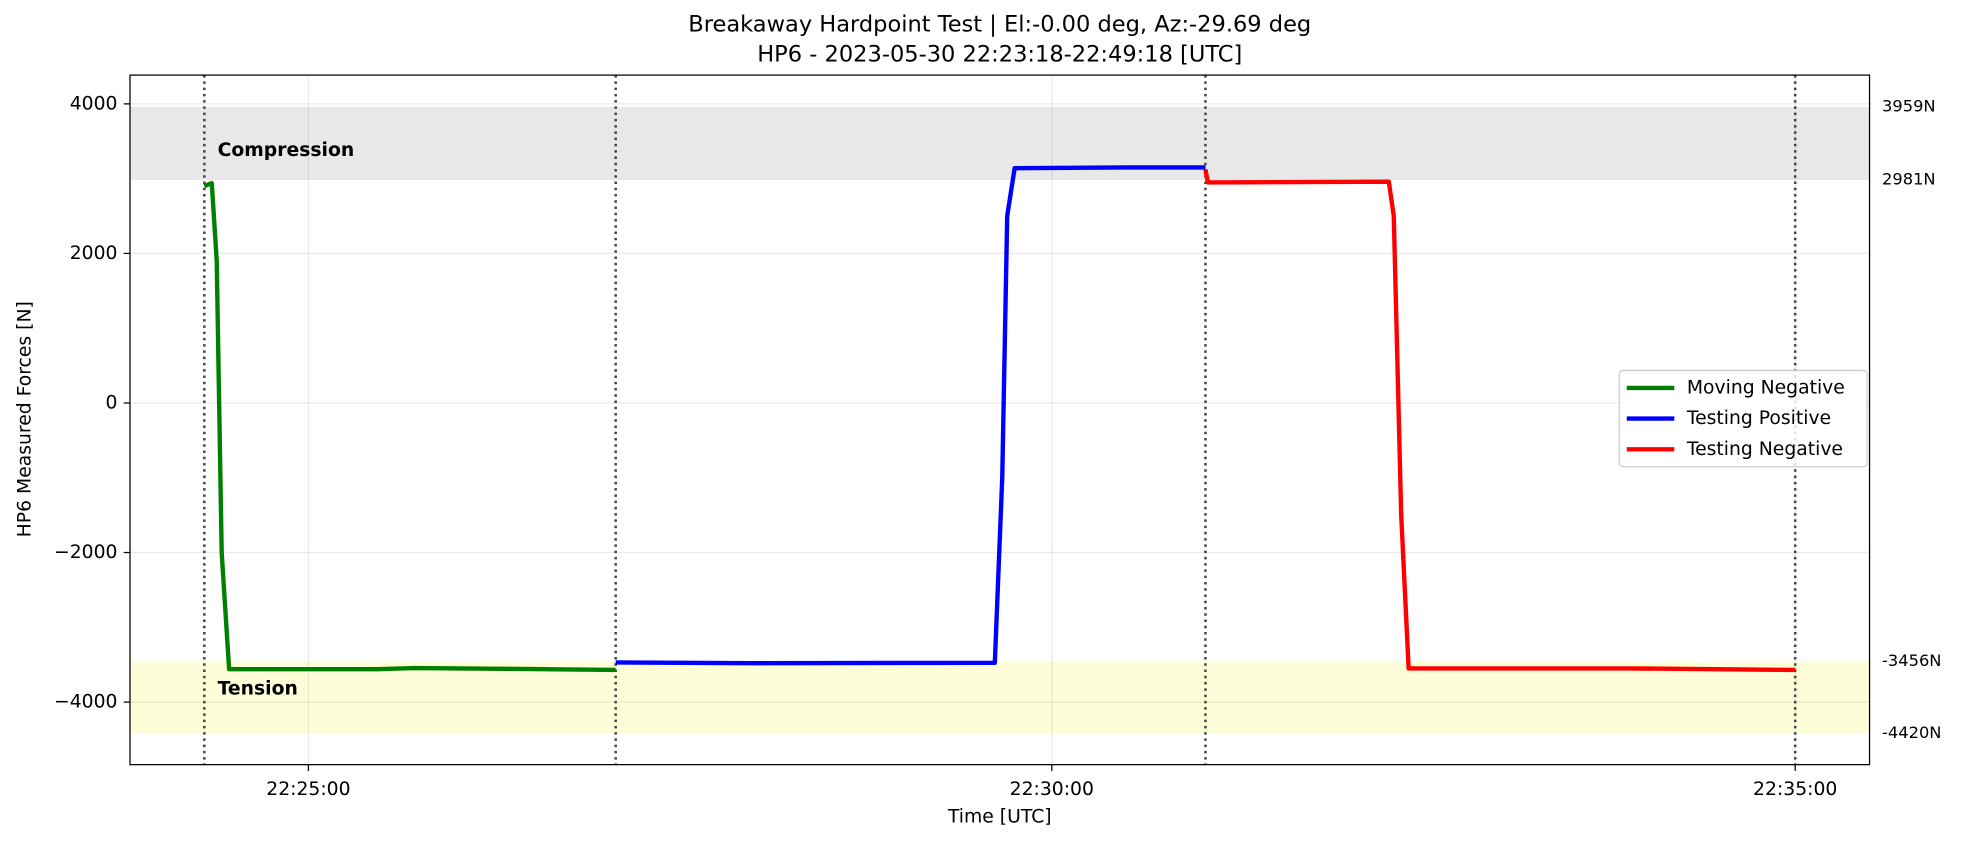  Describe the element at coordinates (1909, 105) in the screenshot. I see `band-label: 3959N` at that location.